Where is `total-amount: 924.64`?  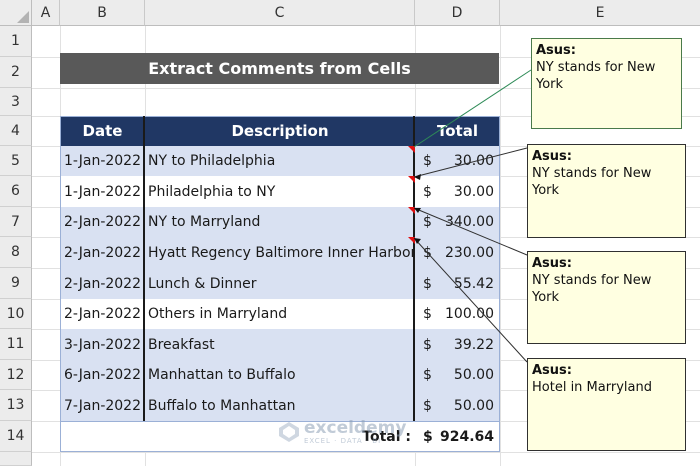
total-amount: 924.64 is located at coordinates (466, 436).